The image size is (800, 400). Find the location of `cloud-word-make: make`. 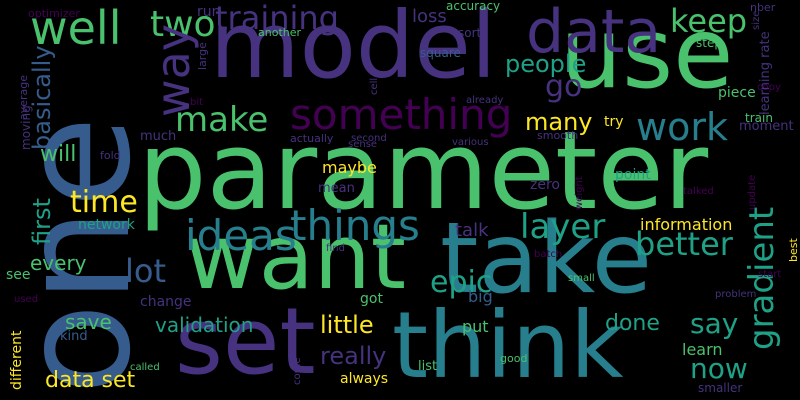

cloud-word-make: make is located at coordinates (222, 120).